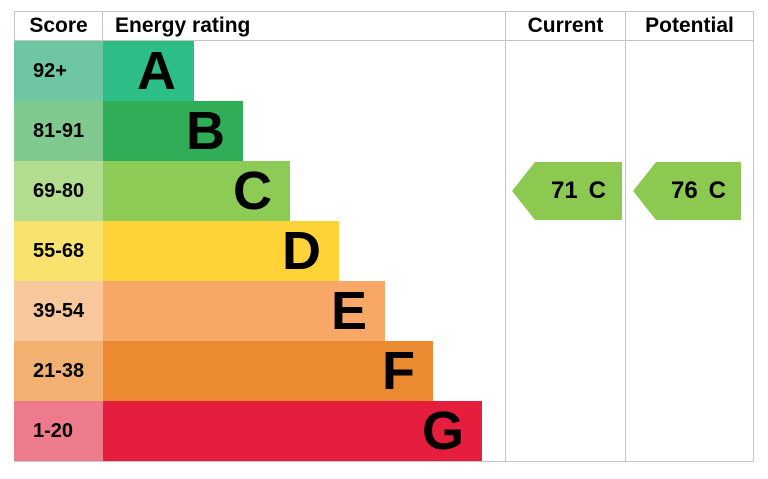  I want to click on grid-line-header-bottom, so click(384, 40).